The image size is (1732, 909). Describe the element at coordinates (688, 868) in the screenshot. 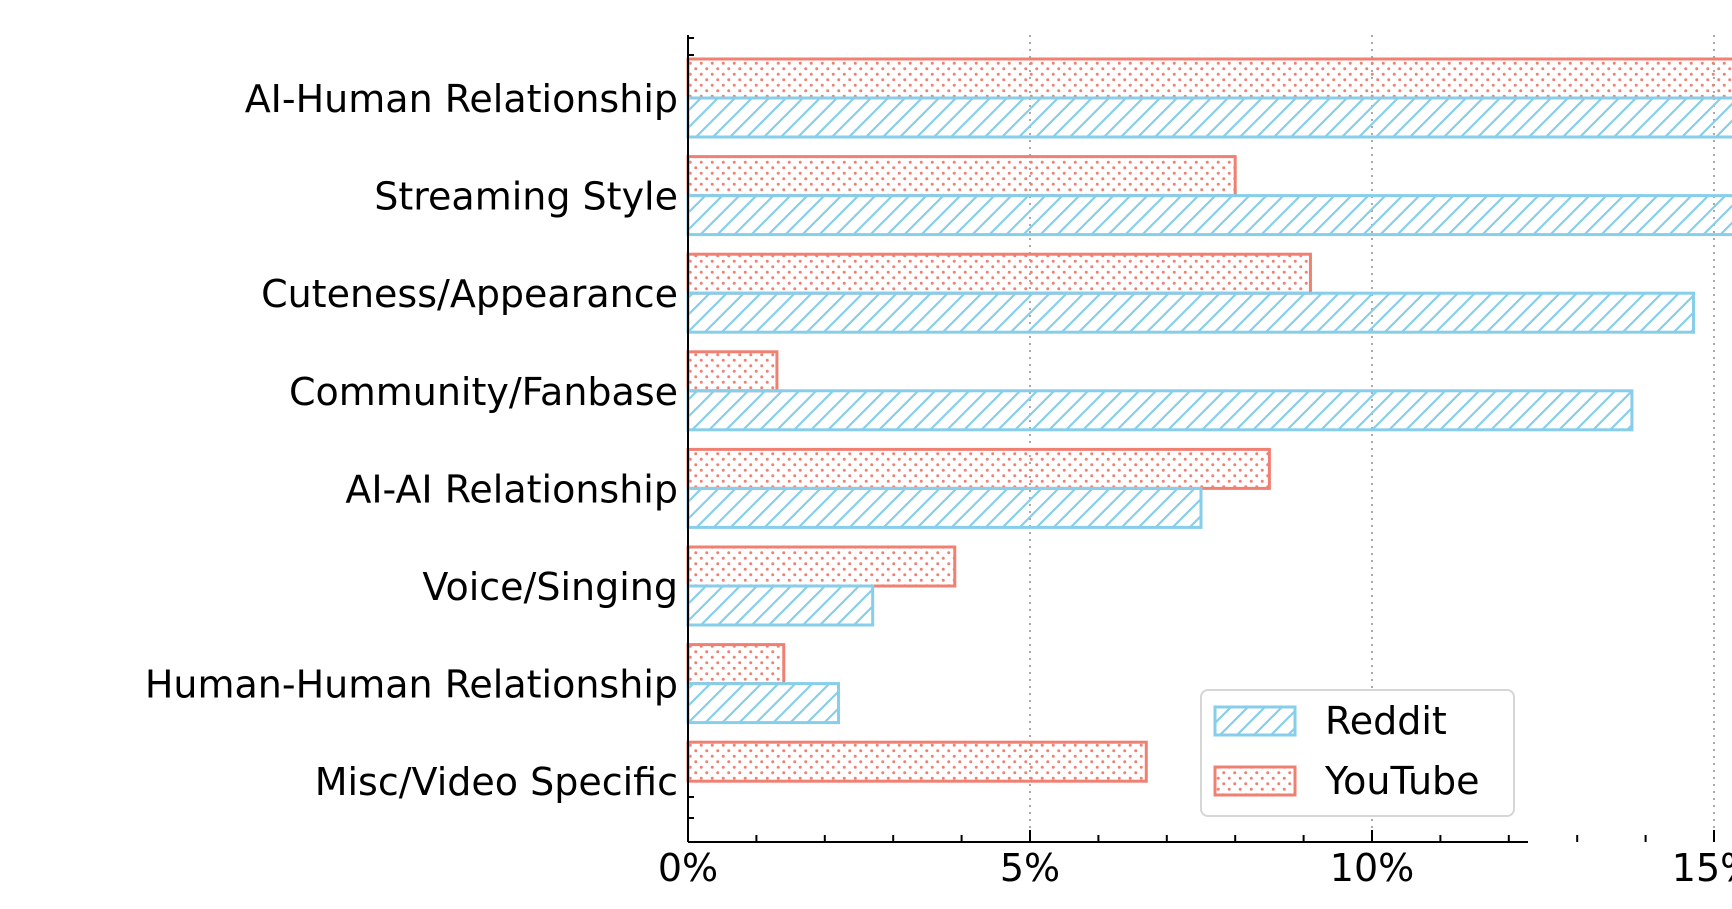

I see `x-tick-label: 0%` at that location.